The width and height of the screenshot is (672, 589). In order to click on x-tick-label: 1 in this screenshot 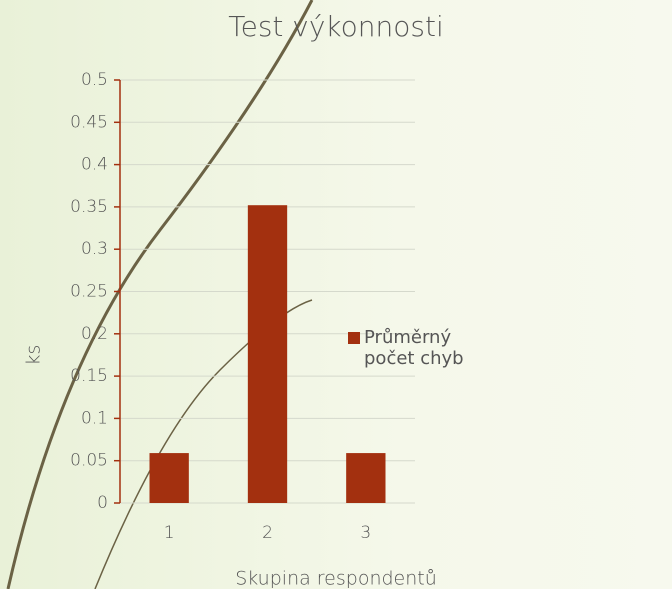, I will do `click(169, 533)`.